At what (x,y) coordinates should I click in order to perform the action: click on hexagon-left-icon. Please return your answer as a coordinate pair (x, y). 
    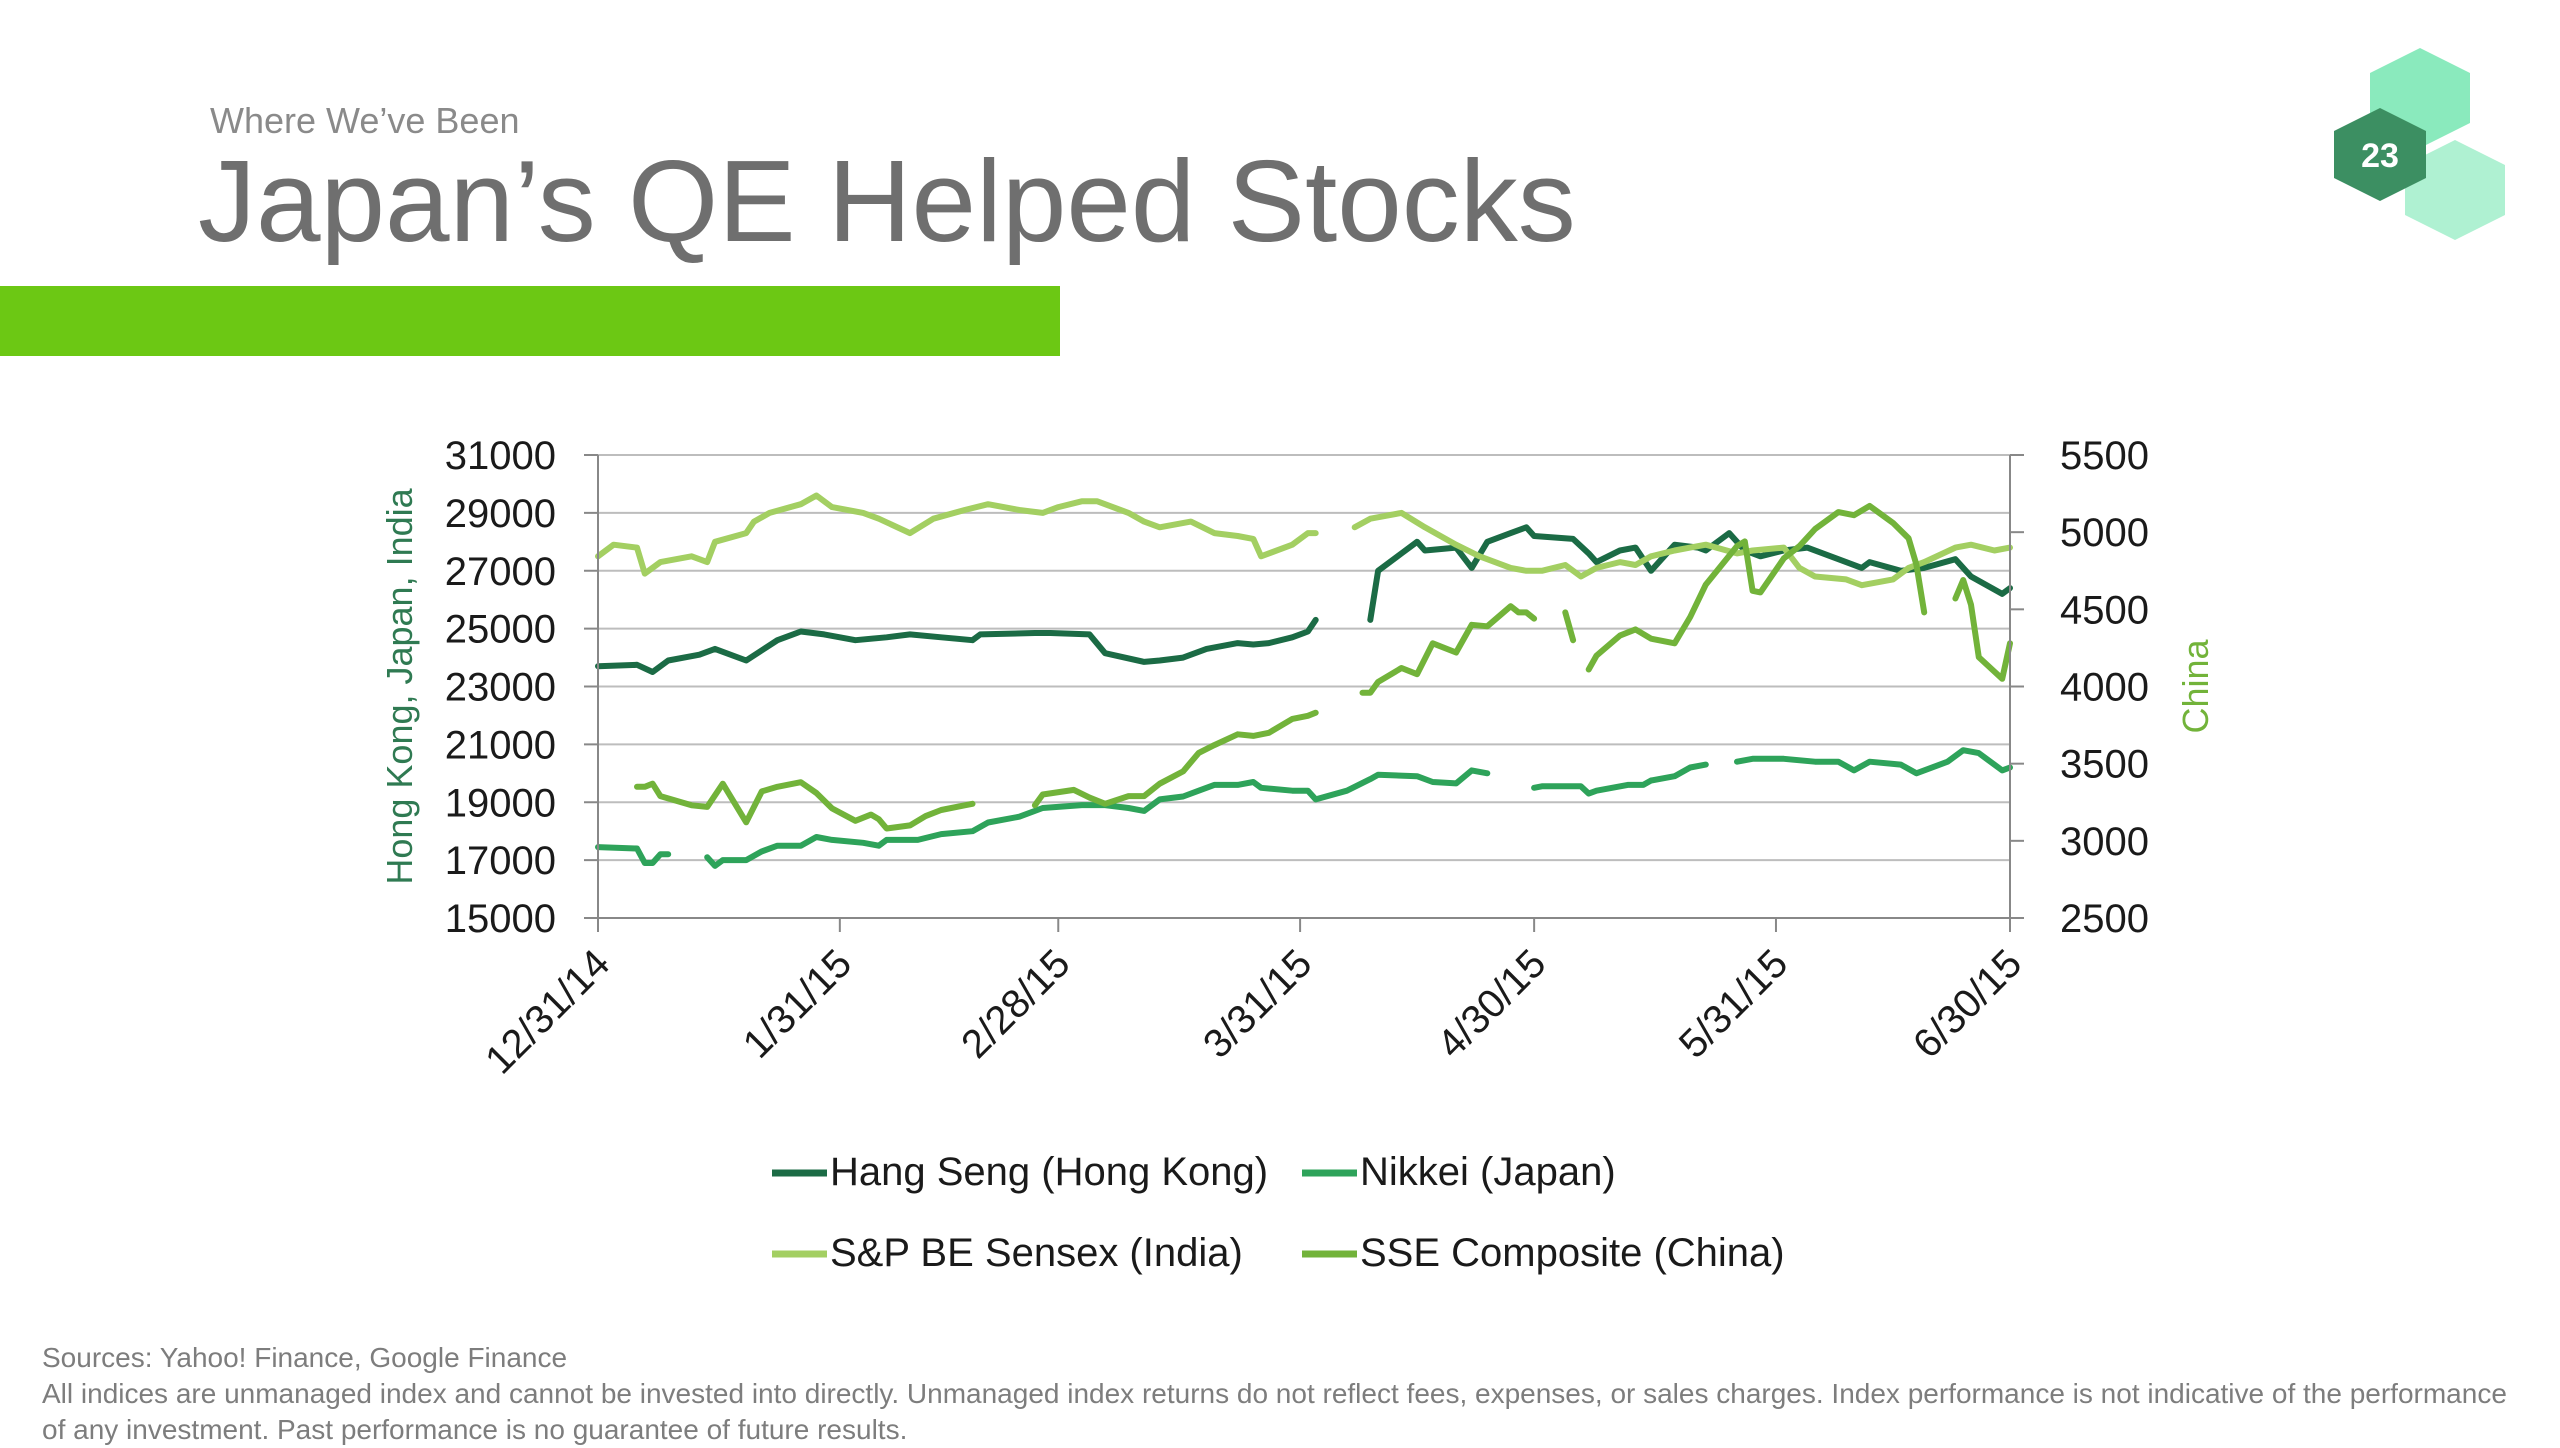
    Looking at the image, I should click on (2380, 154).